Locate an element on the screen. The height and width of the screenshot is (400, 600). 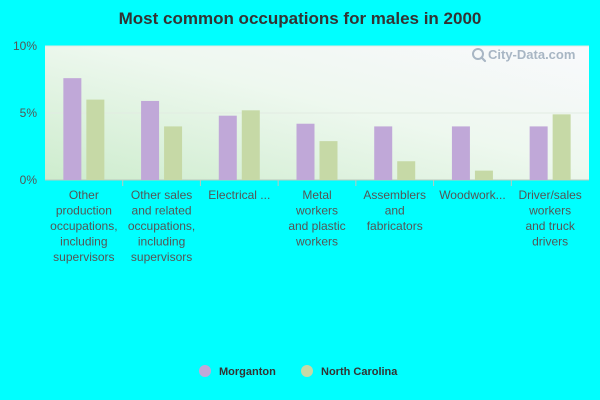
category-label: Driver/sales workers and truck drivers is located at coordinates (549, 218).